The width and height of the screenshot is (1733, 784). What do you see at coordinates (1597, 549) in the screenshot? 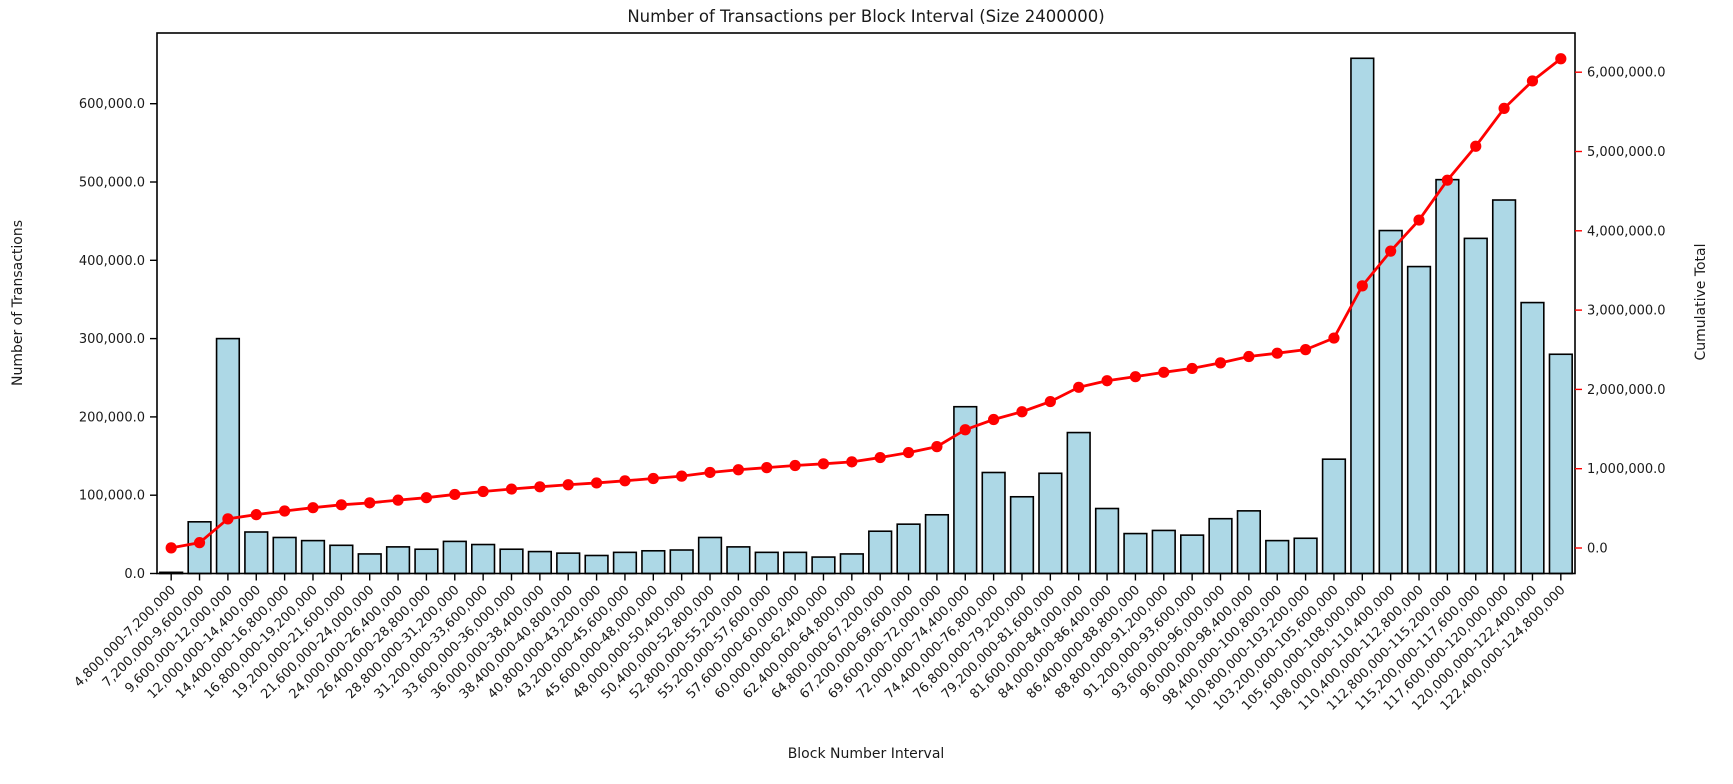
I see `y-tick-label-right: 0.0` at bounding box center [1597, 549].